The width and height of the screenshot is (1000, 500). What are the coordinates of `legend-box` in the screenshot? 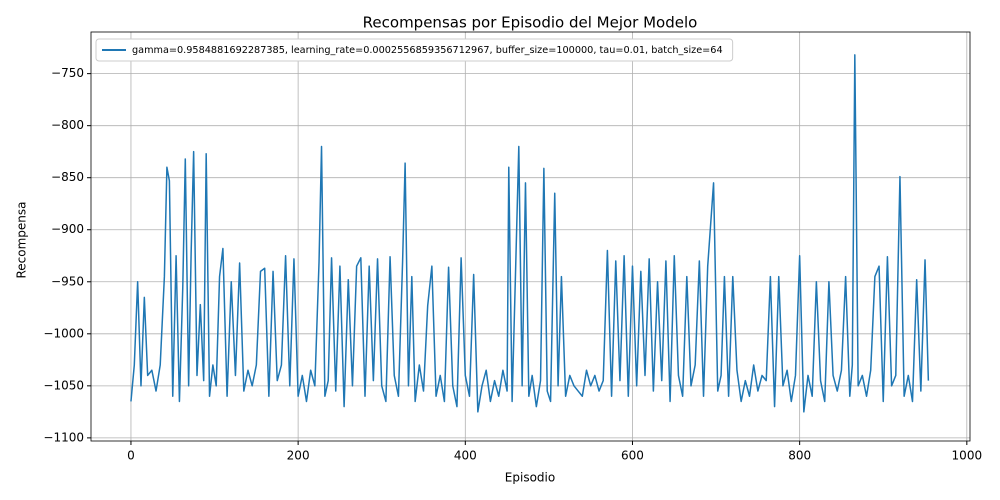 It's located at (414, 50).